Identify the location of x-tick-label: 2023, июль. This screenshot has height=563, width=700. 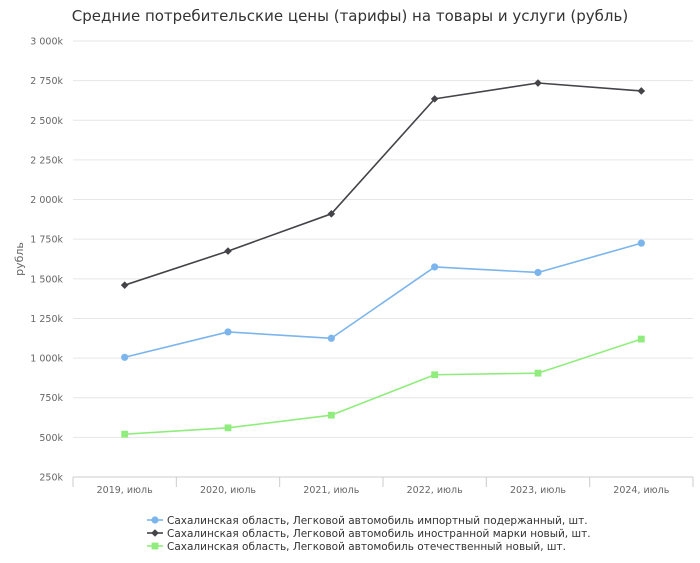
(538, 490).